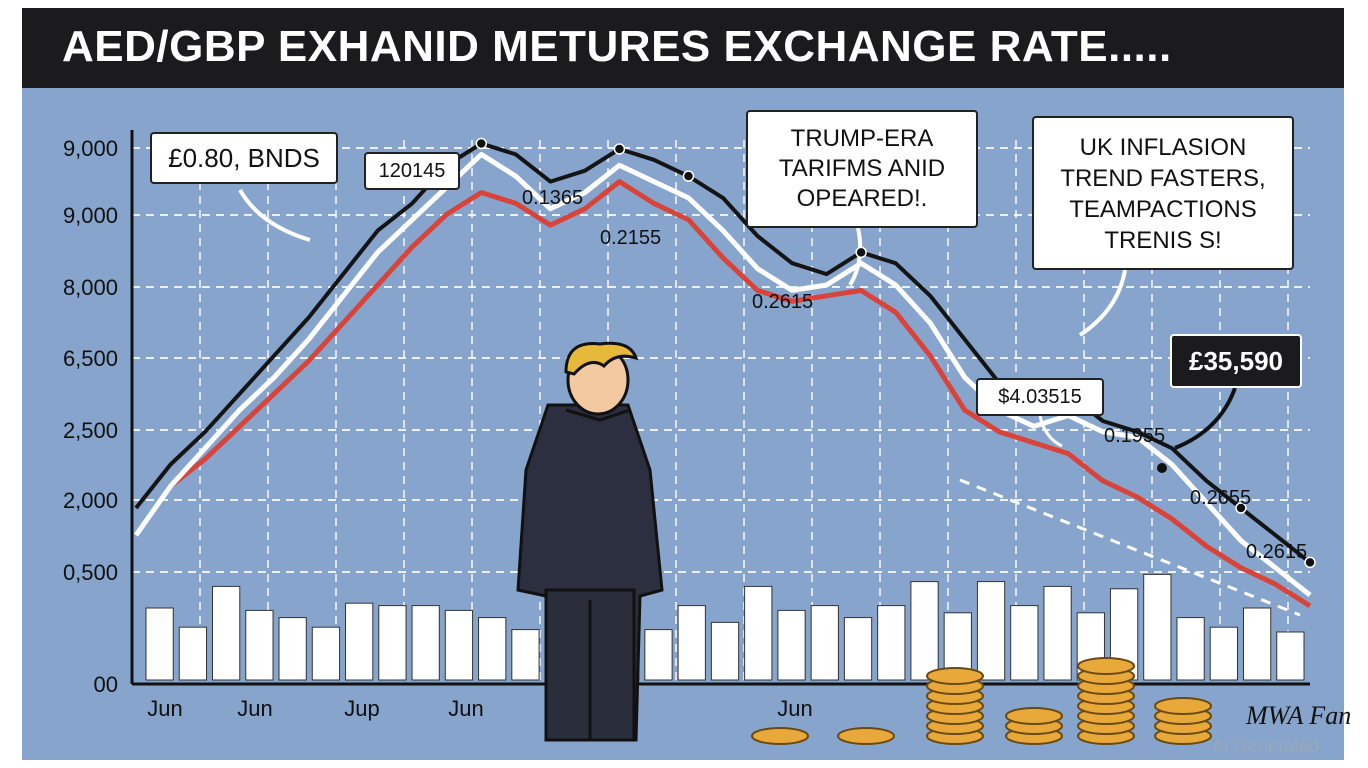  I want to click on trend-dashed-line, so click(1130, 547).